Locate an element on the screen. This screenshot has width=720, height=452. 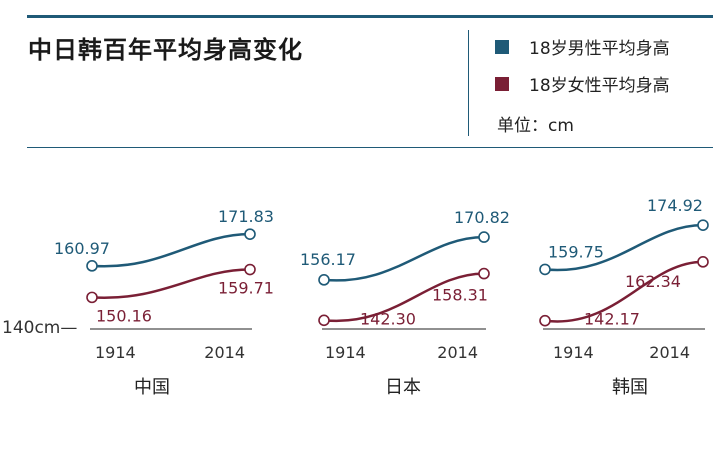
baseline-label: 140cm— is located at coordinates (39, 328).